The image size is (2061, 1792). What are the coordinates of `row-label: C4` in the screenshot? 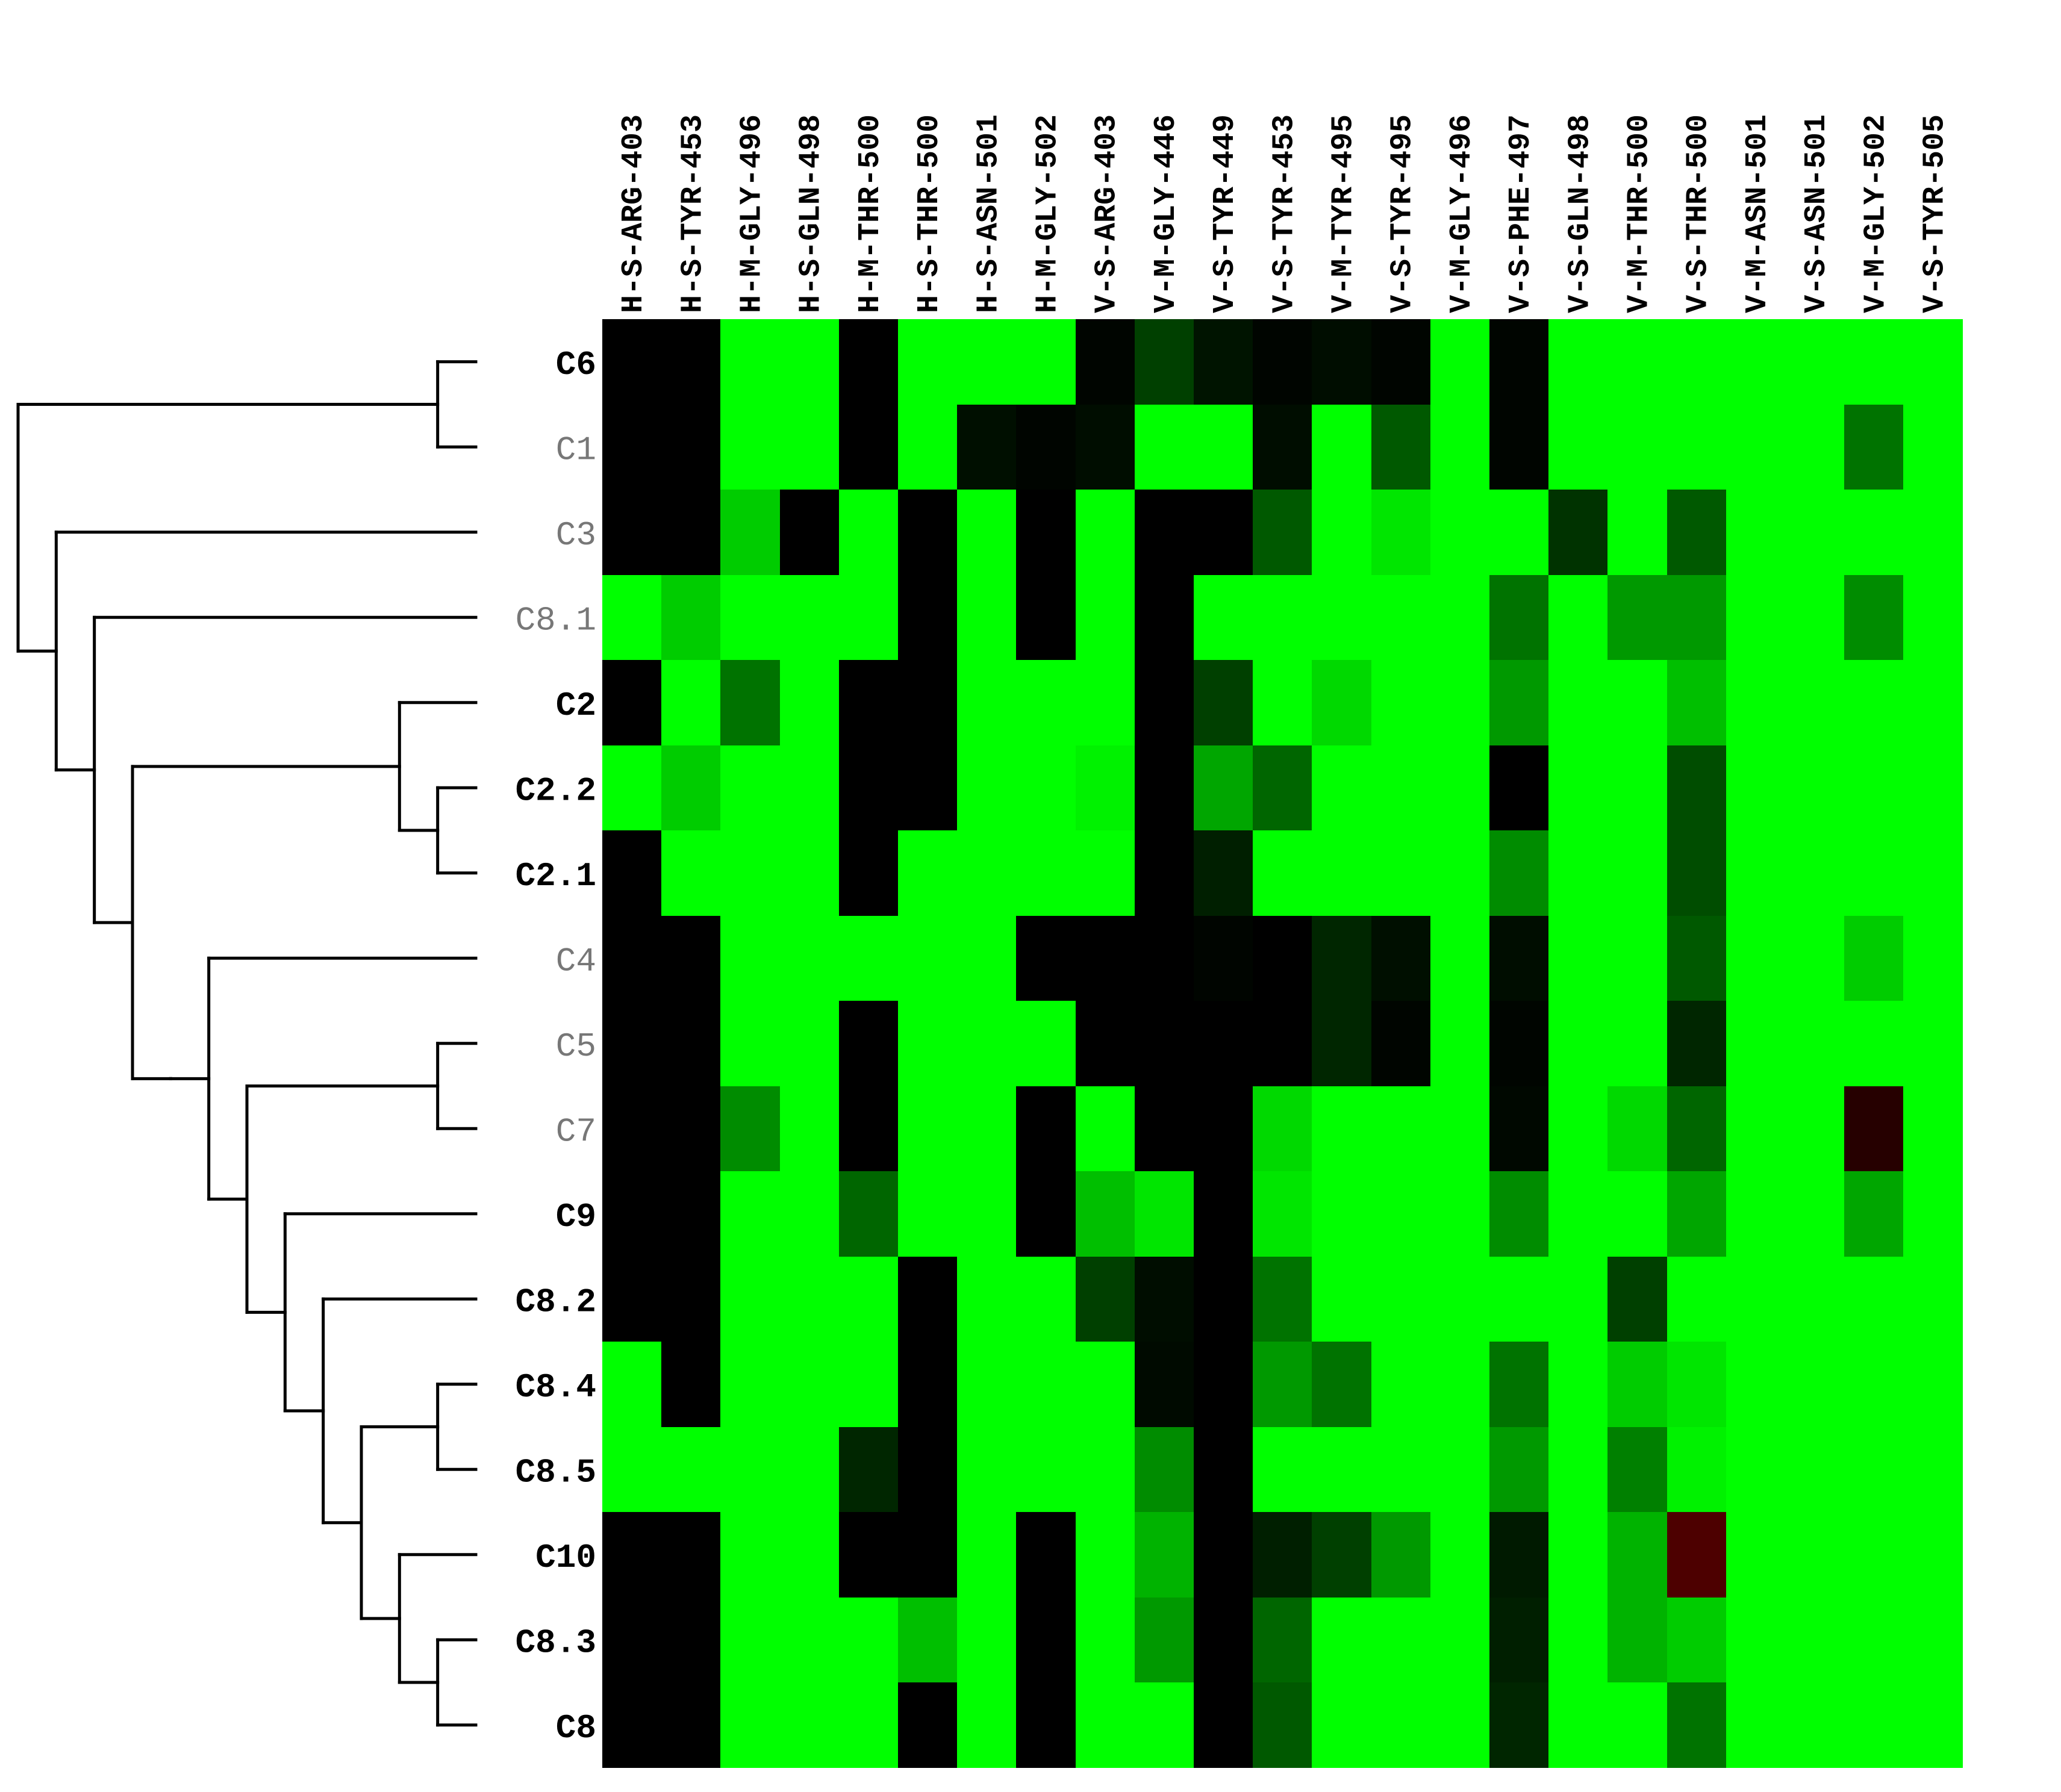 It's located at (576, 961).